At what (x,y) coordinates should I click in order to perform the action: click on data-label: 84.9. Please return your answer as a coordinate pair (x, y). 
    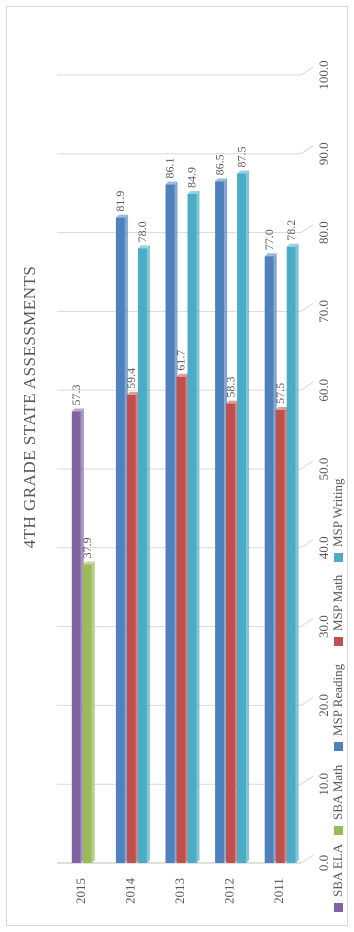
    Looking at the image, I should click on (192, 177).